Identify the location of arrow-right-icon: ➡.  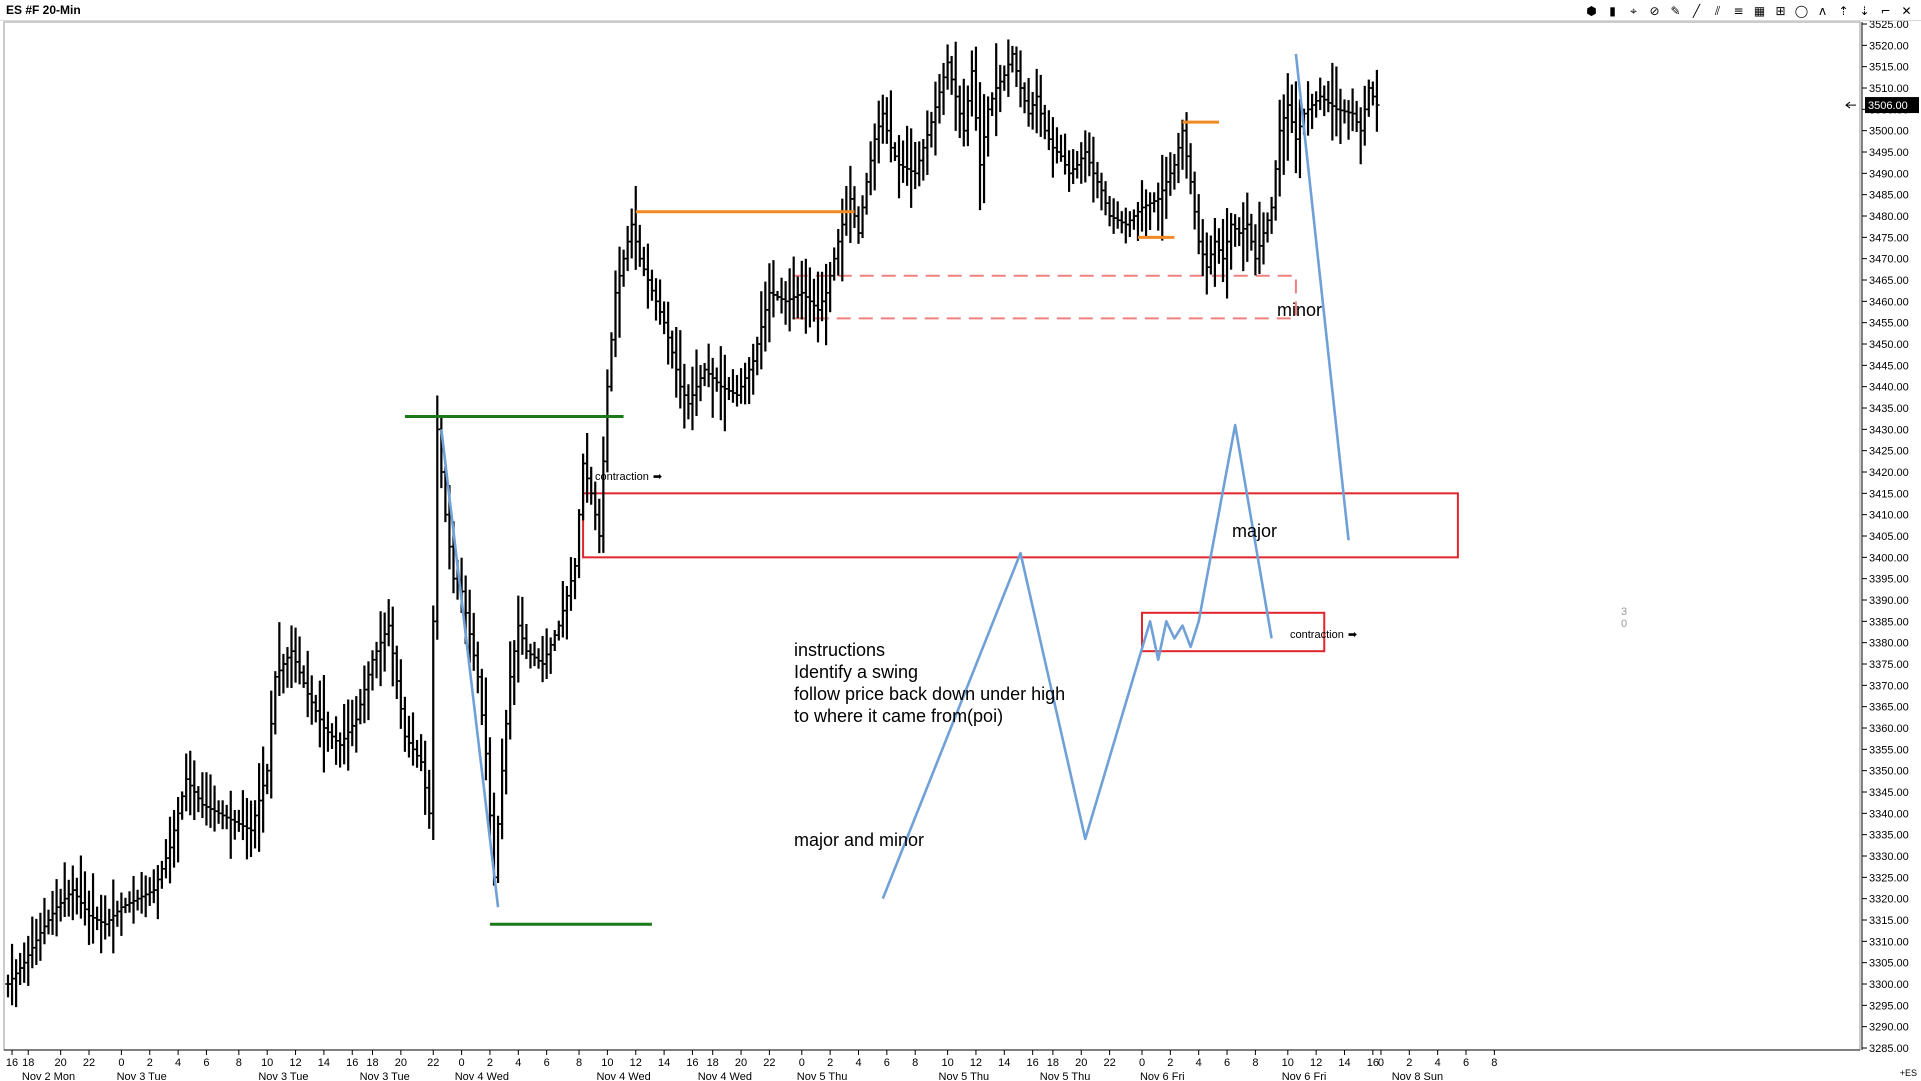
(1352, 635).